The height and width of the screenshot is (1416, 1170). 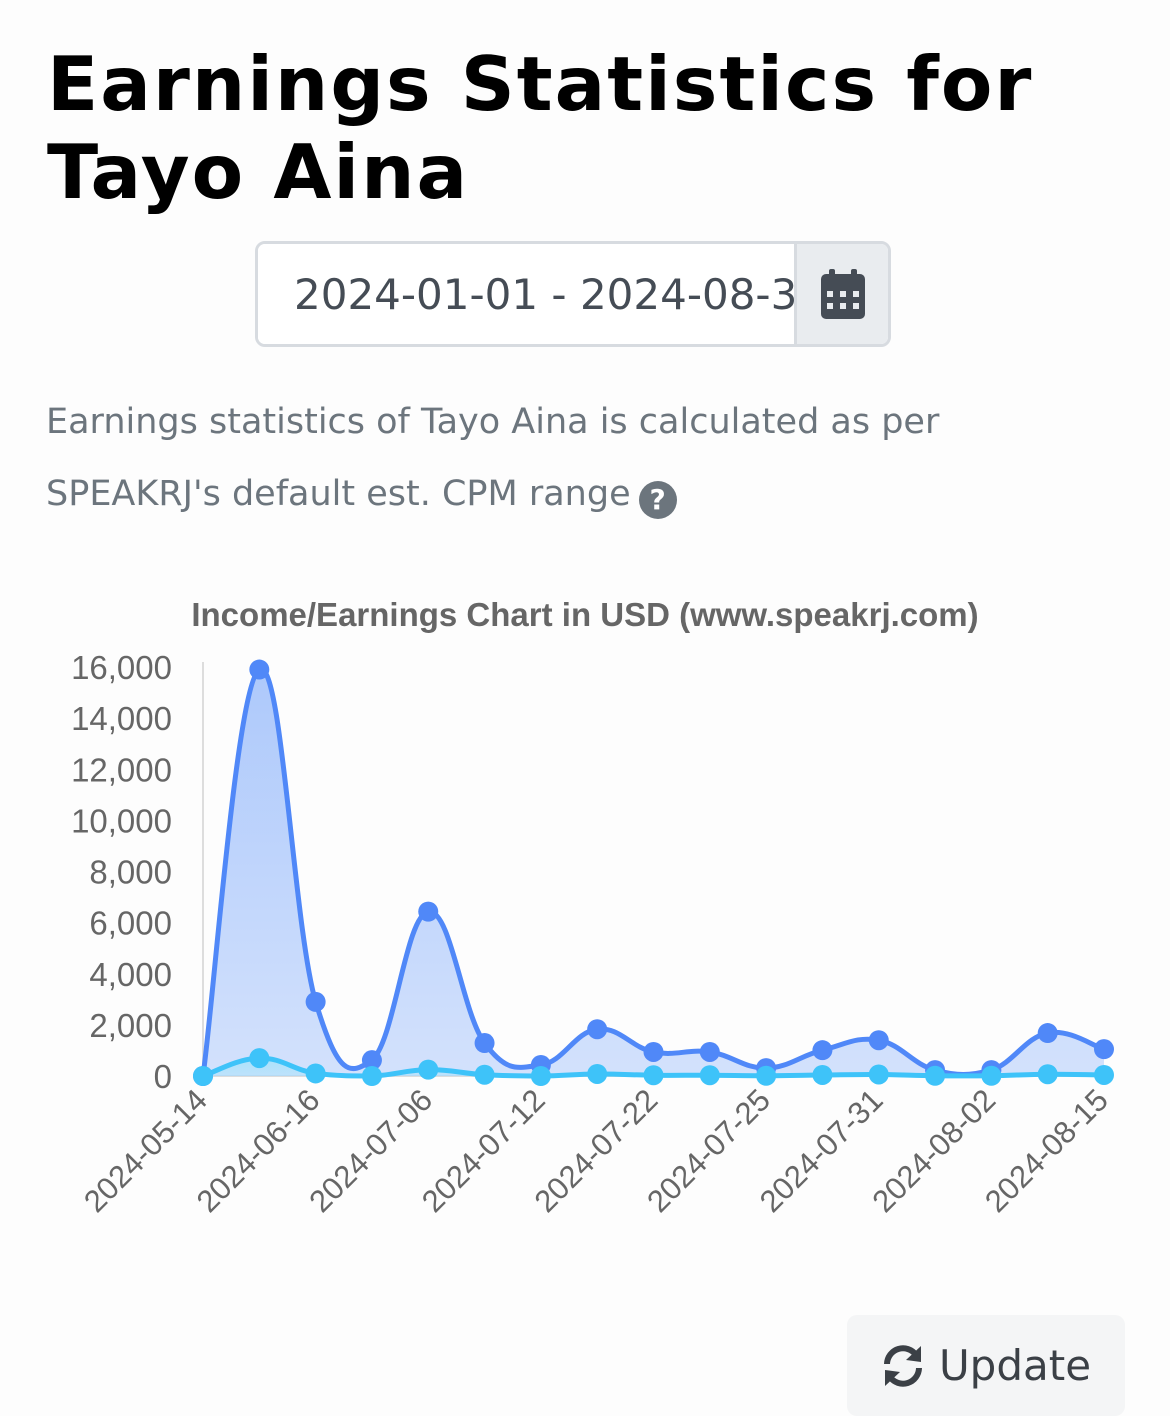 What do you see at coordinates (121, 820) in the screenshot?
I see `y-tick-label: 10,000` at bounding box center [121, 820].